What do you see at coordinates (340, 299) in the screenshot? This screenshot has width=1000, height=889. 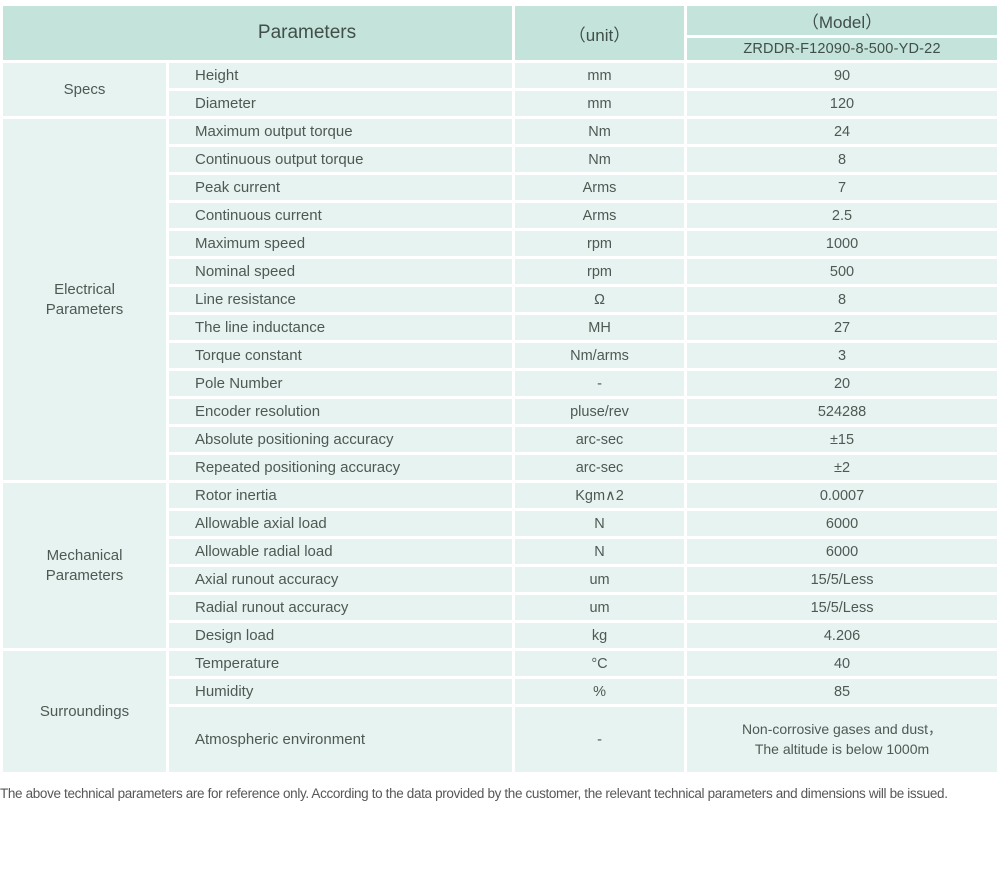 I see `param-name-cell: Line resistance` at bounding box center [340, 299].